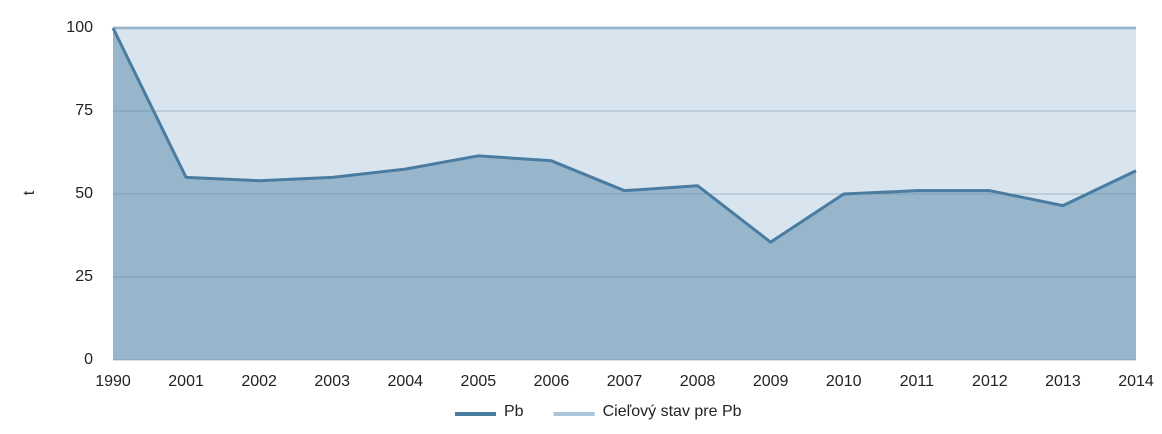  I want to click on y-tick-label: 75, so click(84, 110).